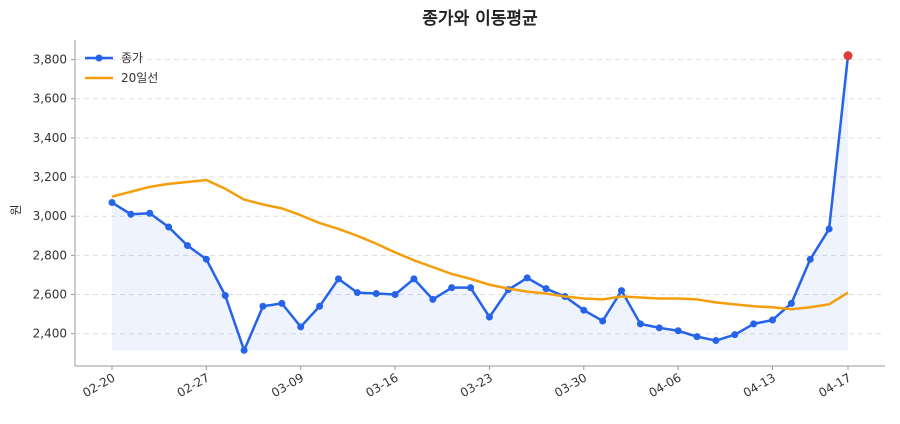 This screenshot has width=900, height=424. I want to click on y-tick-label: 2,800, so click(50, 255).